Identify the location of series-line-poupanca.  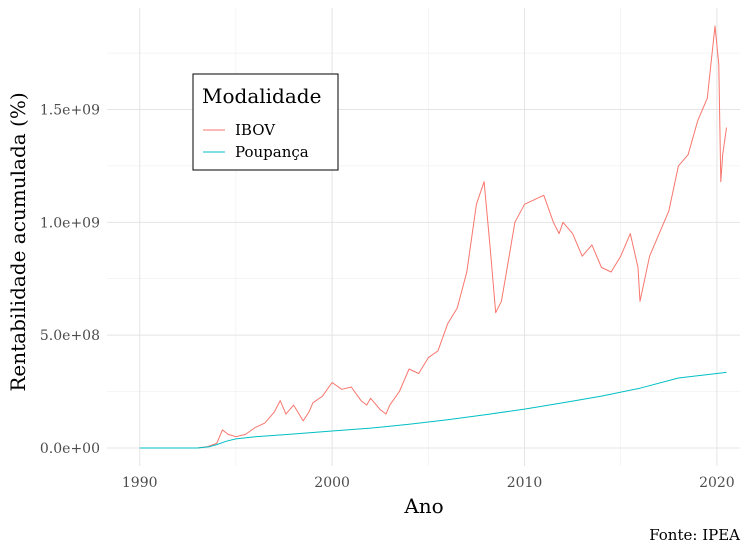
(433, 410).